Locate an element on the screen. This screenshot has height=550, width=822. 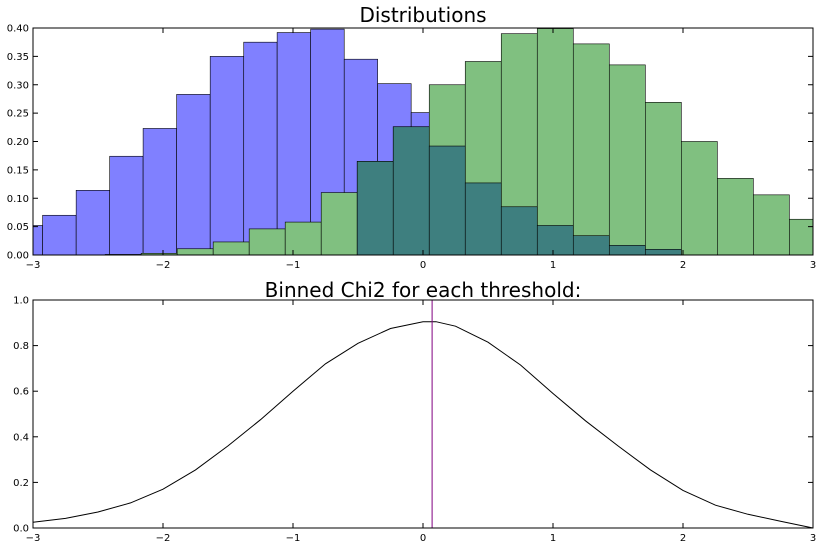
y-tick-label: 0.40 is located at coordinates (18, 29).